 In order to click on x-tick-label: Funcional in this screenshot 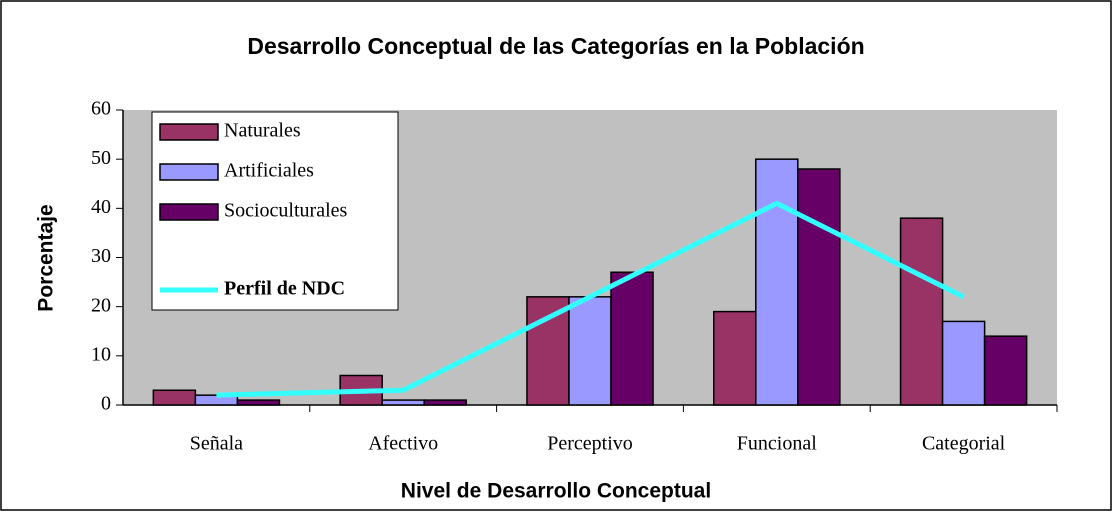, I will do `click(777, 444)`.